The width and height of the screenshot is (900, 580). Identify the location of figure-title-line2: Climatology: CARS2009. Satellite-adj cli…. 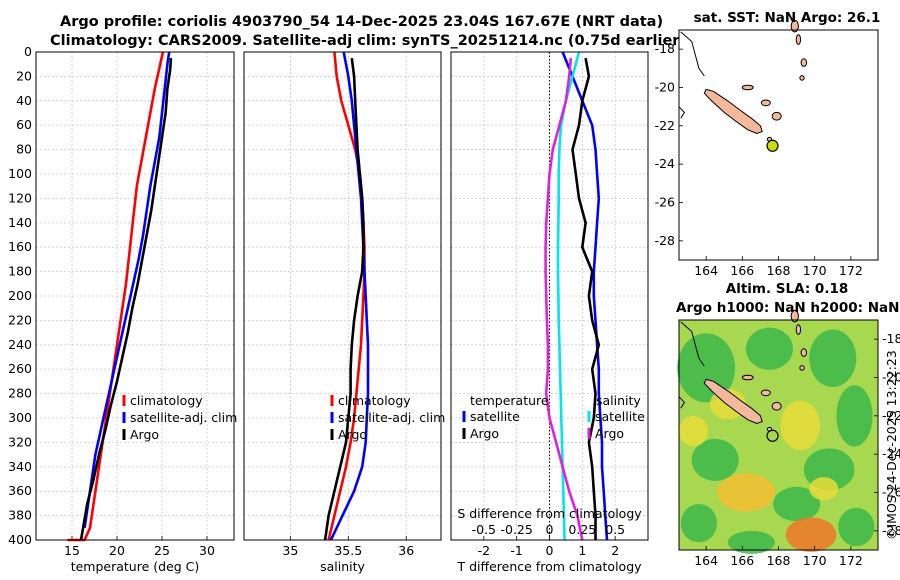
(368, 41).